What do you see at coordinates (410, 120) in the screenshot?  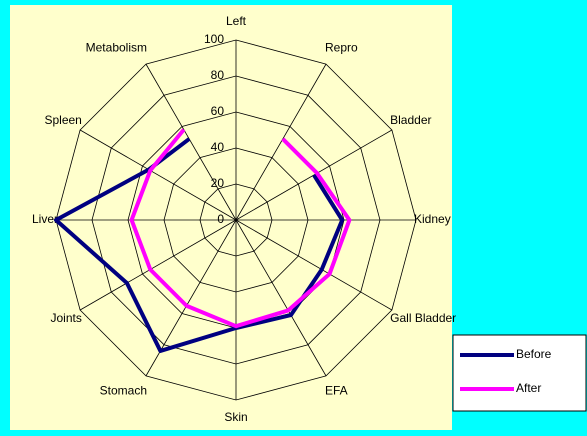 I see `category-label: Bladder` at bounding box center [410, 120].